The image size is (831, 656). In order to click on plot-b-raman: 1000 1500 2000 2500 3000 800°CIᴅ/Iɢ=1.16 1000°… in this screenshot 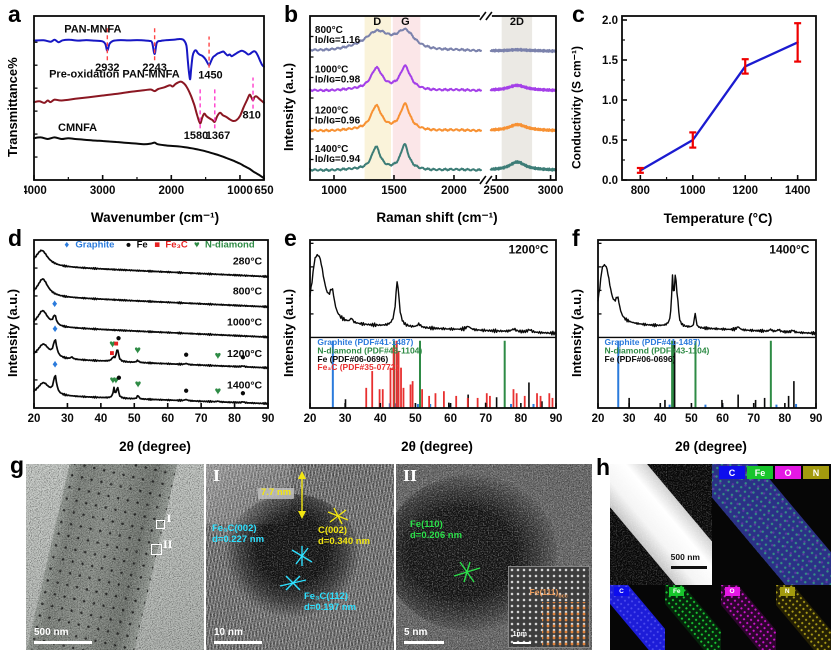, I will do `click(436, 104)`.